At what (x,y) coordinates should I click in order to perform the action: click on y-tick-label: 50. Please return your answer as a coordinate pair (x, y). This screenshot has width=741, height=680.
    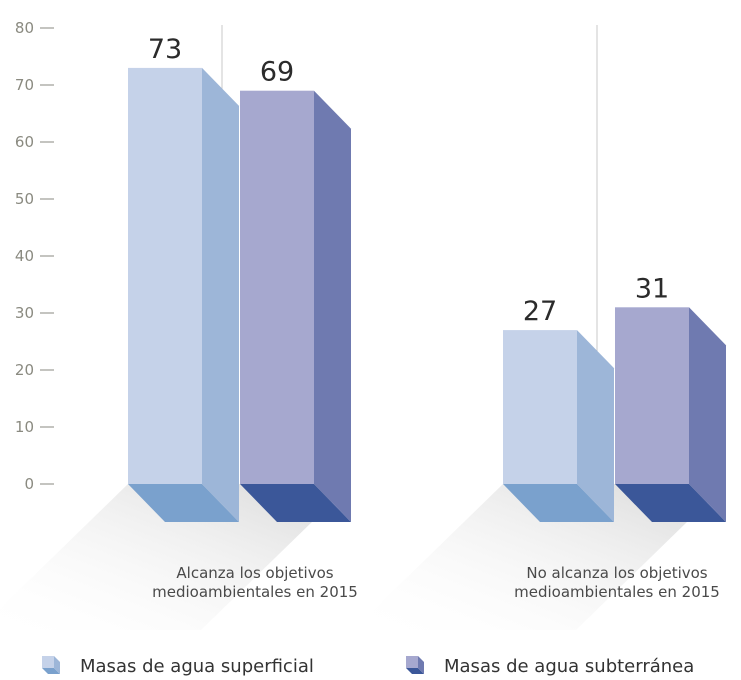
    Looking at the image, I should click on (24, 199).